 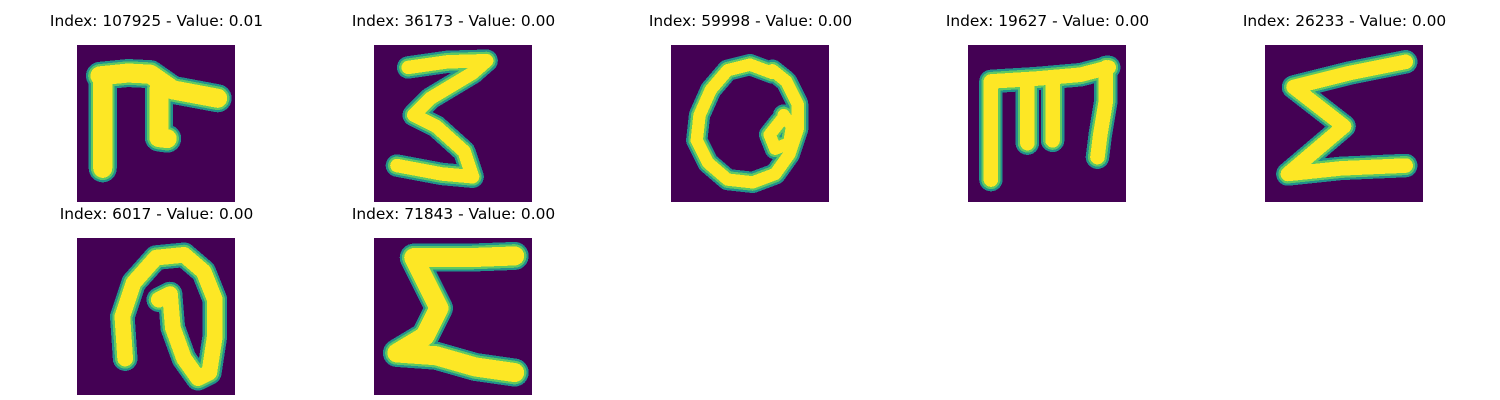 What do you see at coordinates (1050, 123) in the screenshot?
I see `m-like-letter-image` at bounding box center [1050, 123].